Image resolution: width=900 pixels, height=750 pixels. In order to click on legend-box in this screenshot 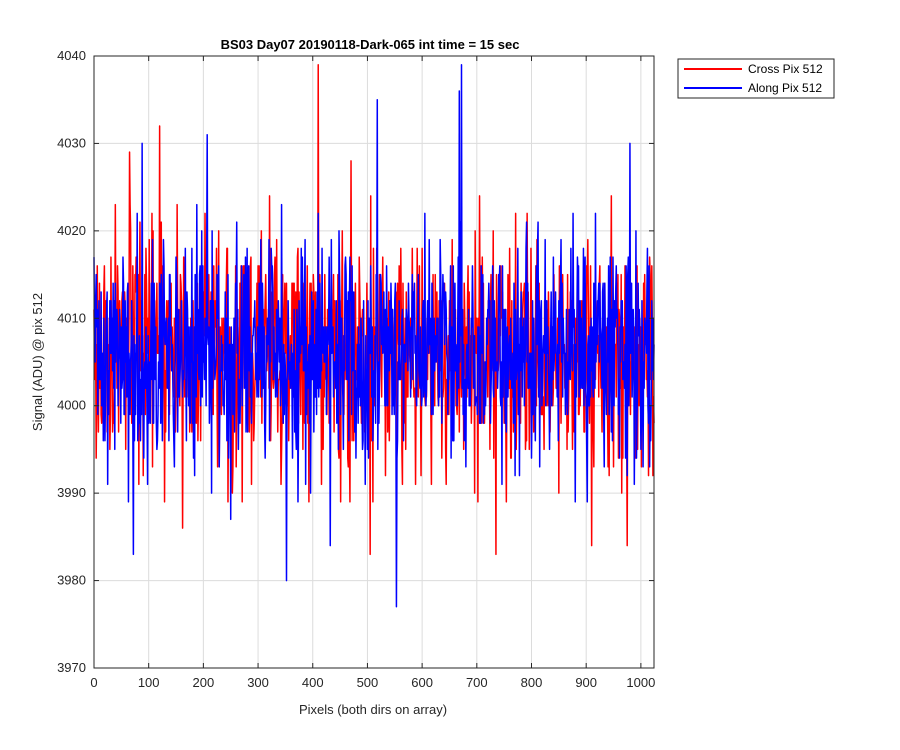, I will do `click(756, 78)`.